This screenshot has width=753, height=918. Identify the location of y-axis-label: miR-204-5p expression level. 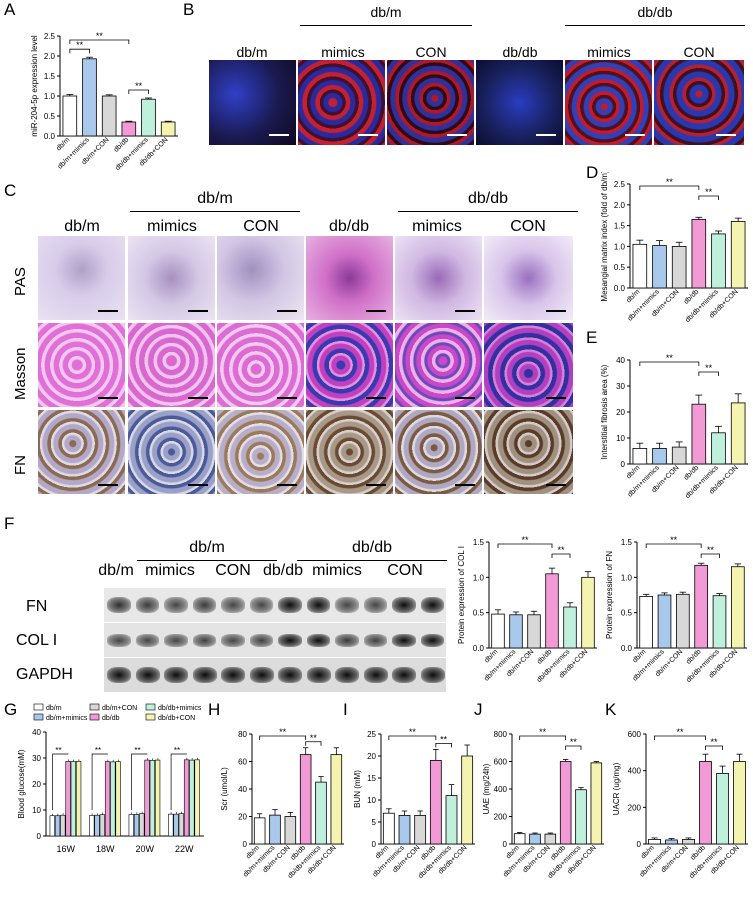
(34, 86).